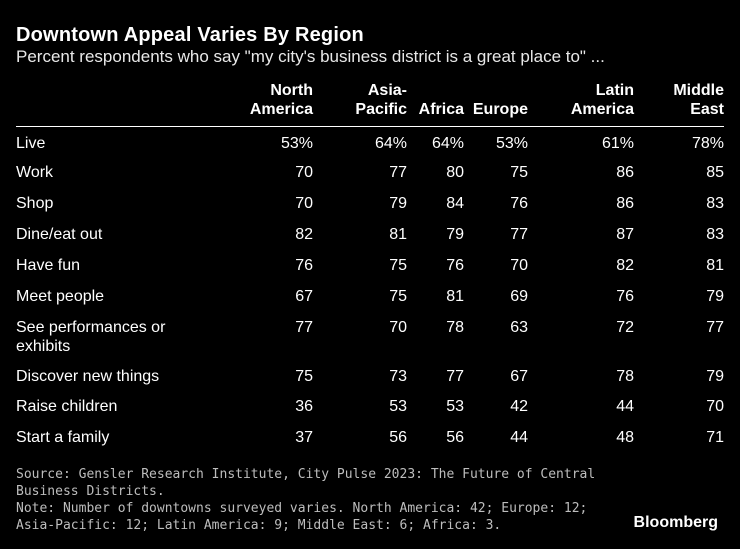 Image resolution: width=740 pixels, height=549 pixels. Describe the element at coordinates (707, 109) in the screenshot. I see `column-header-line: East` at that location.